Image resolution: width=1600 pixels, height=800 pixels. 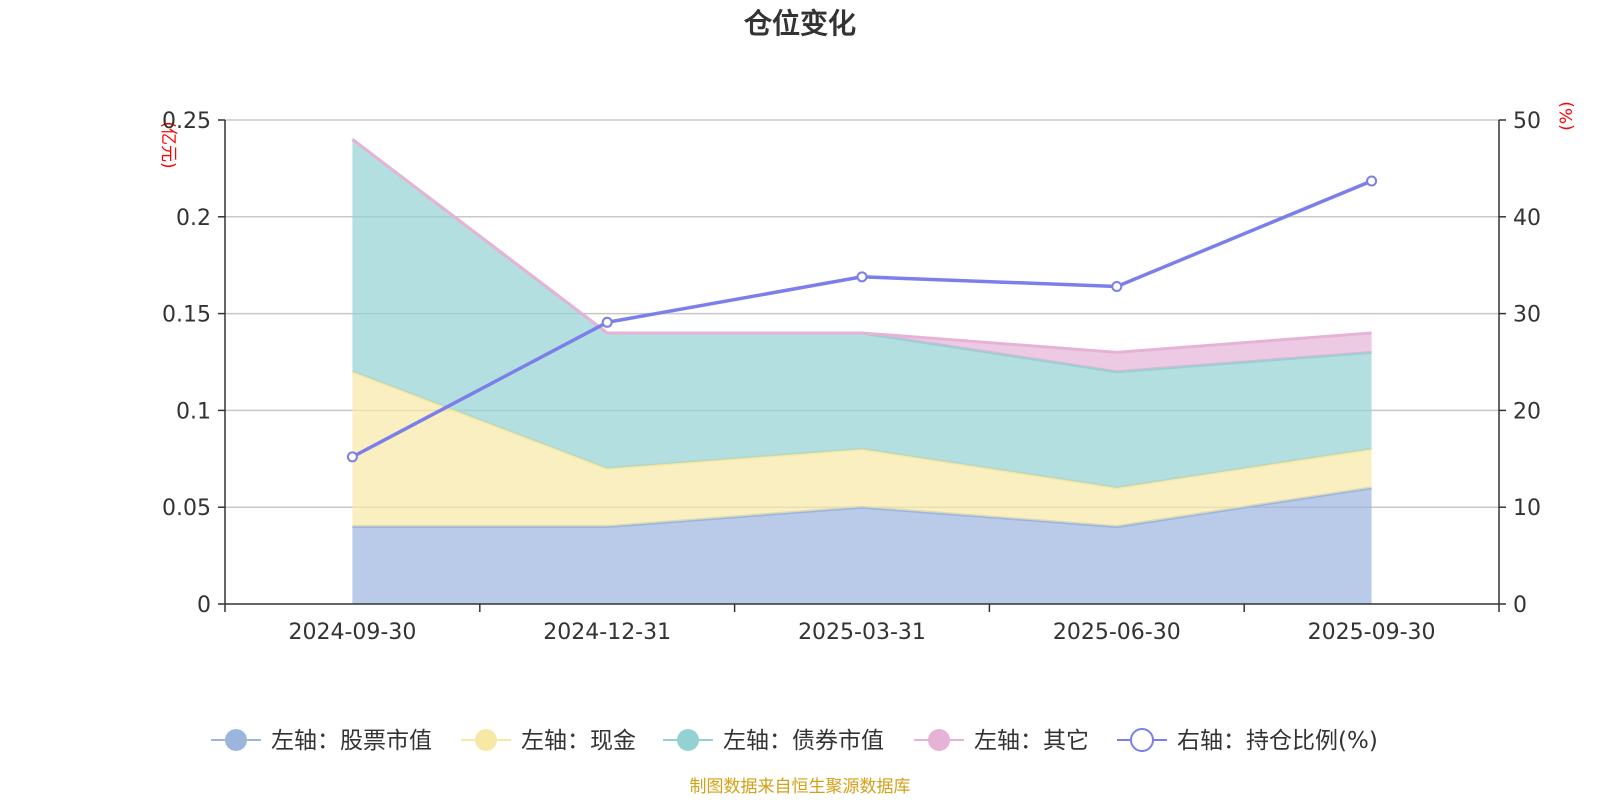 What do you see at coordinates (1527, 411) in the screenshot?
I see `right-tick-label: 20` at bounding box center [1527, 411].